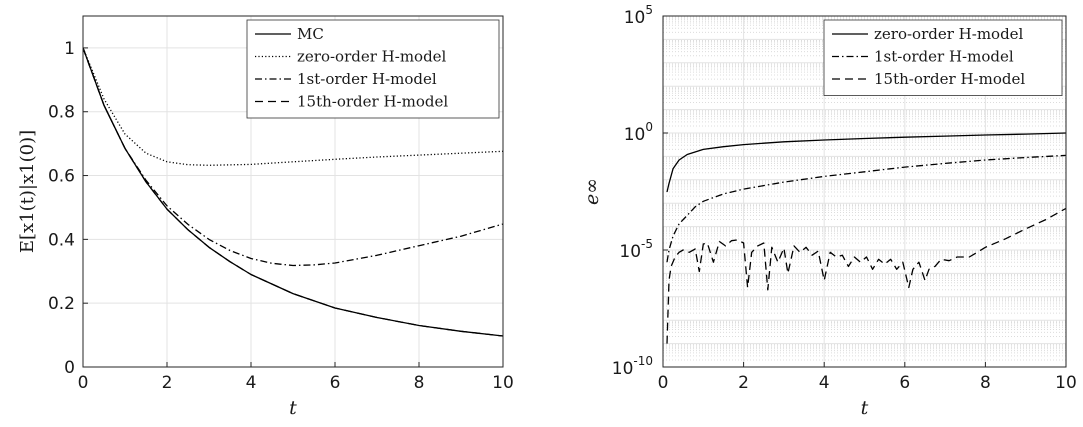 This screenshot has width=1083, height=427. I want to click on y-tick-label: 0.8, so click(61, 113).